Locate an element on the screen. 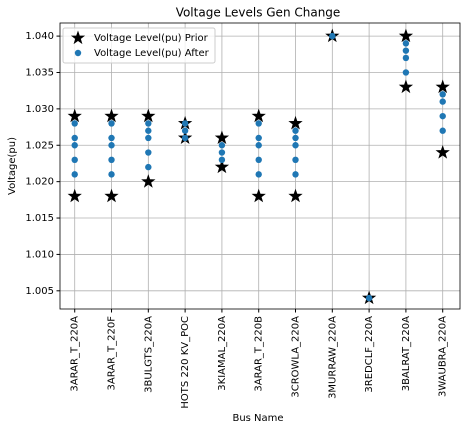 The width and height of the screenshot is (467, 431). x-tick-label: 3ARAR_T_220A is located at coordinates (75, 354).